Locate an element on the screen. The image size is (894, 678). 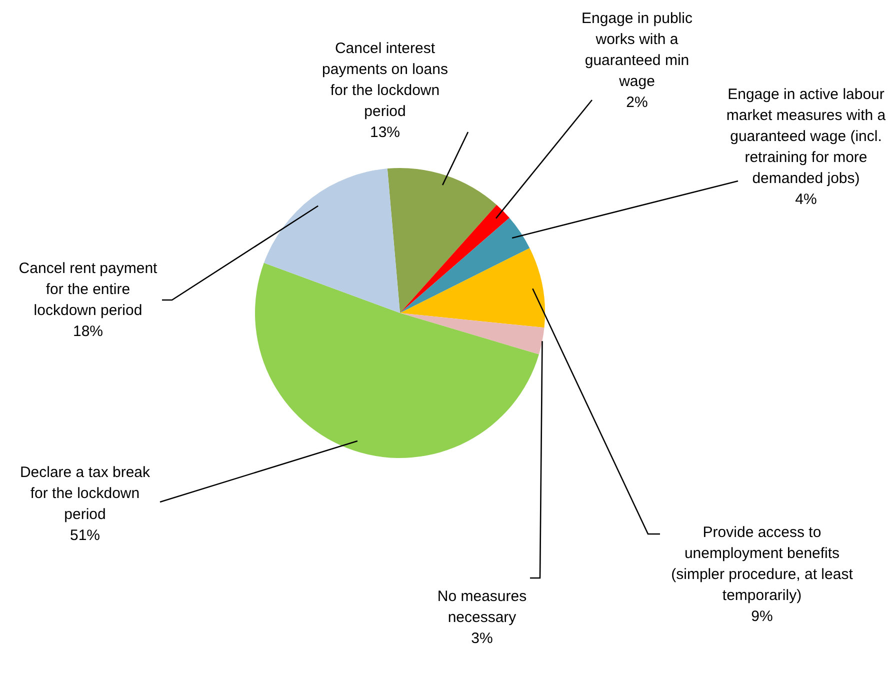
slice-label: Provide access to unemployment benefits (simpler procedure, at least temporarily) is located at coordinates (762, 564).